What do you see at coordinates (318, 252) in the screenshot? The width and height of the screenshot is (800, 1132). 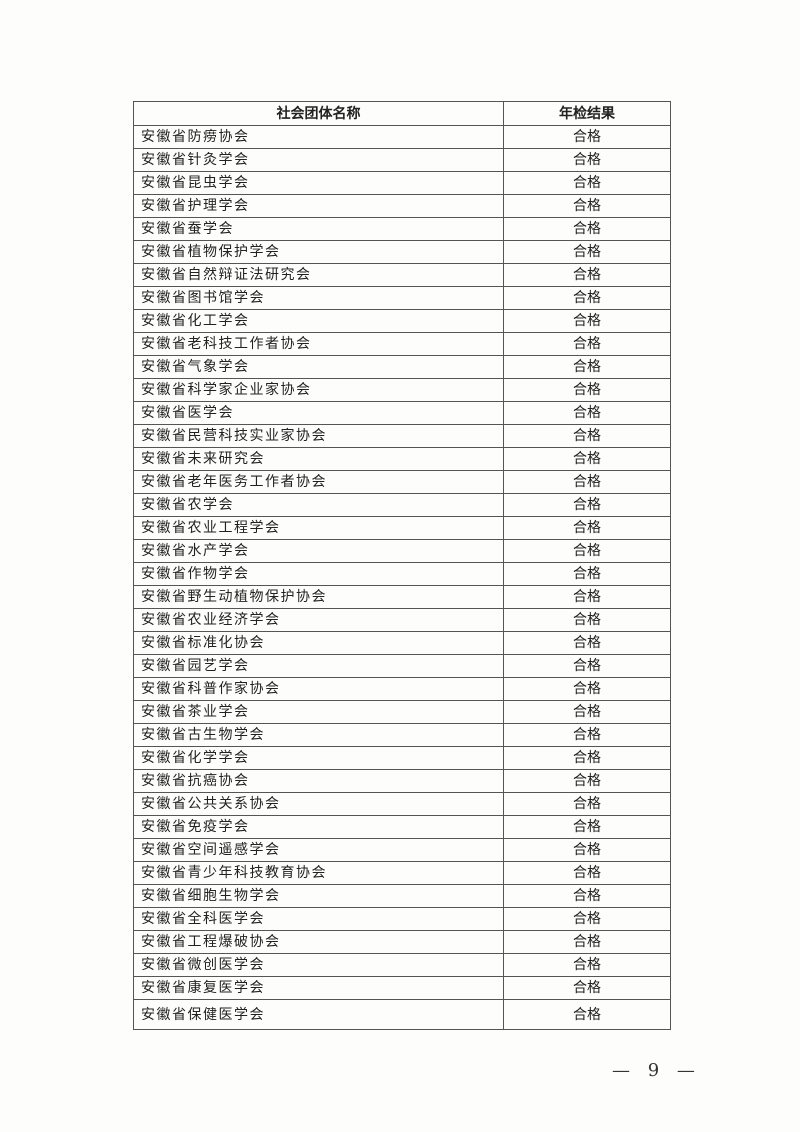 I see `organization-name-cell: 安徽省植物保护学会` at bounding box center [318, 252].